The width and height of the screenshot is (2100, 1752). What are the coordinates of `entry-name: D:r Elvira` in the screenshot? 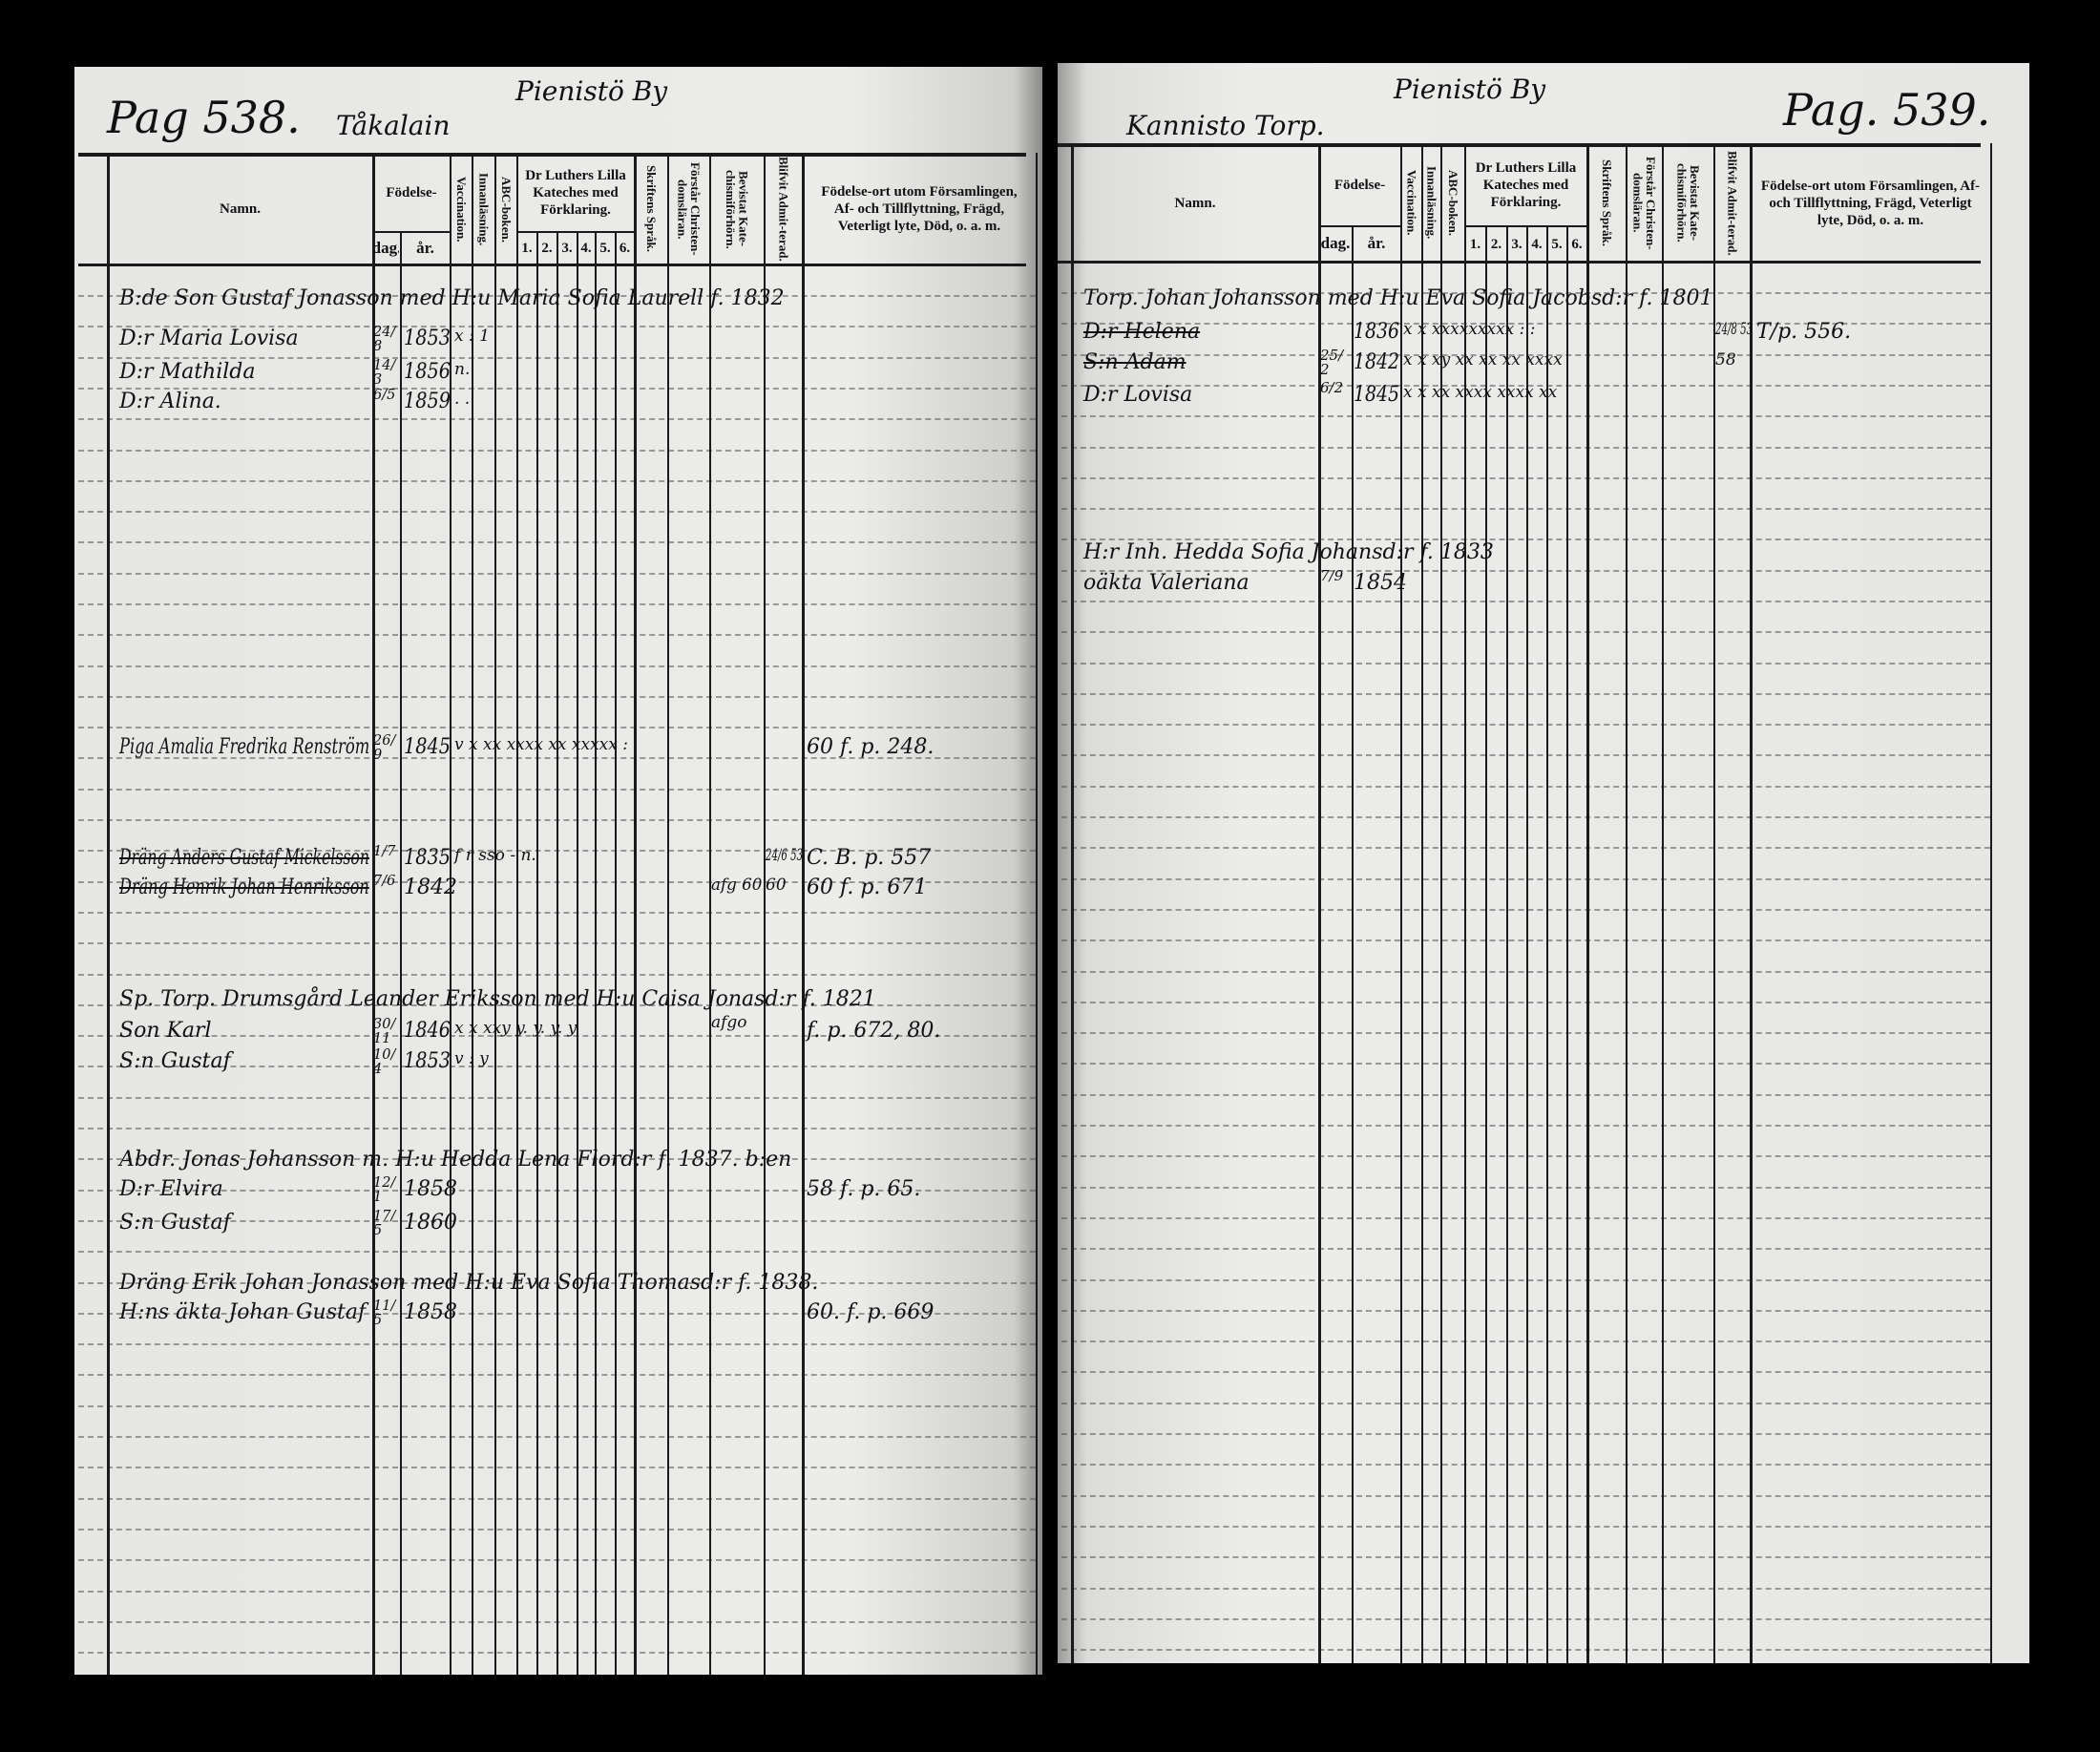 It's located at (171, 1189).